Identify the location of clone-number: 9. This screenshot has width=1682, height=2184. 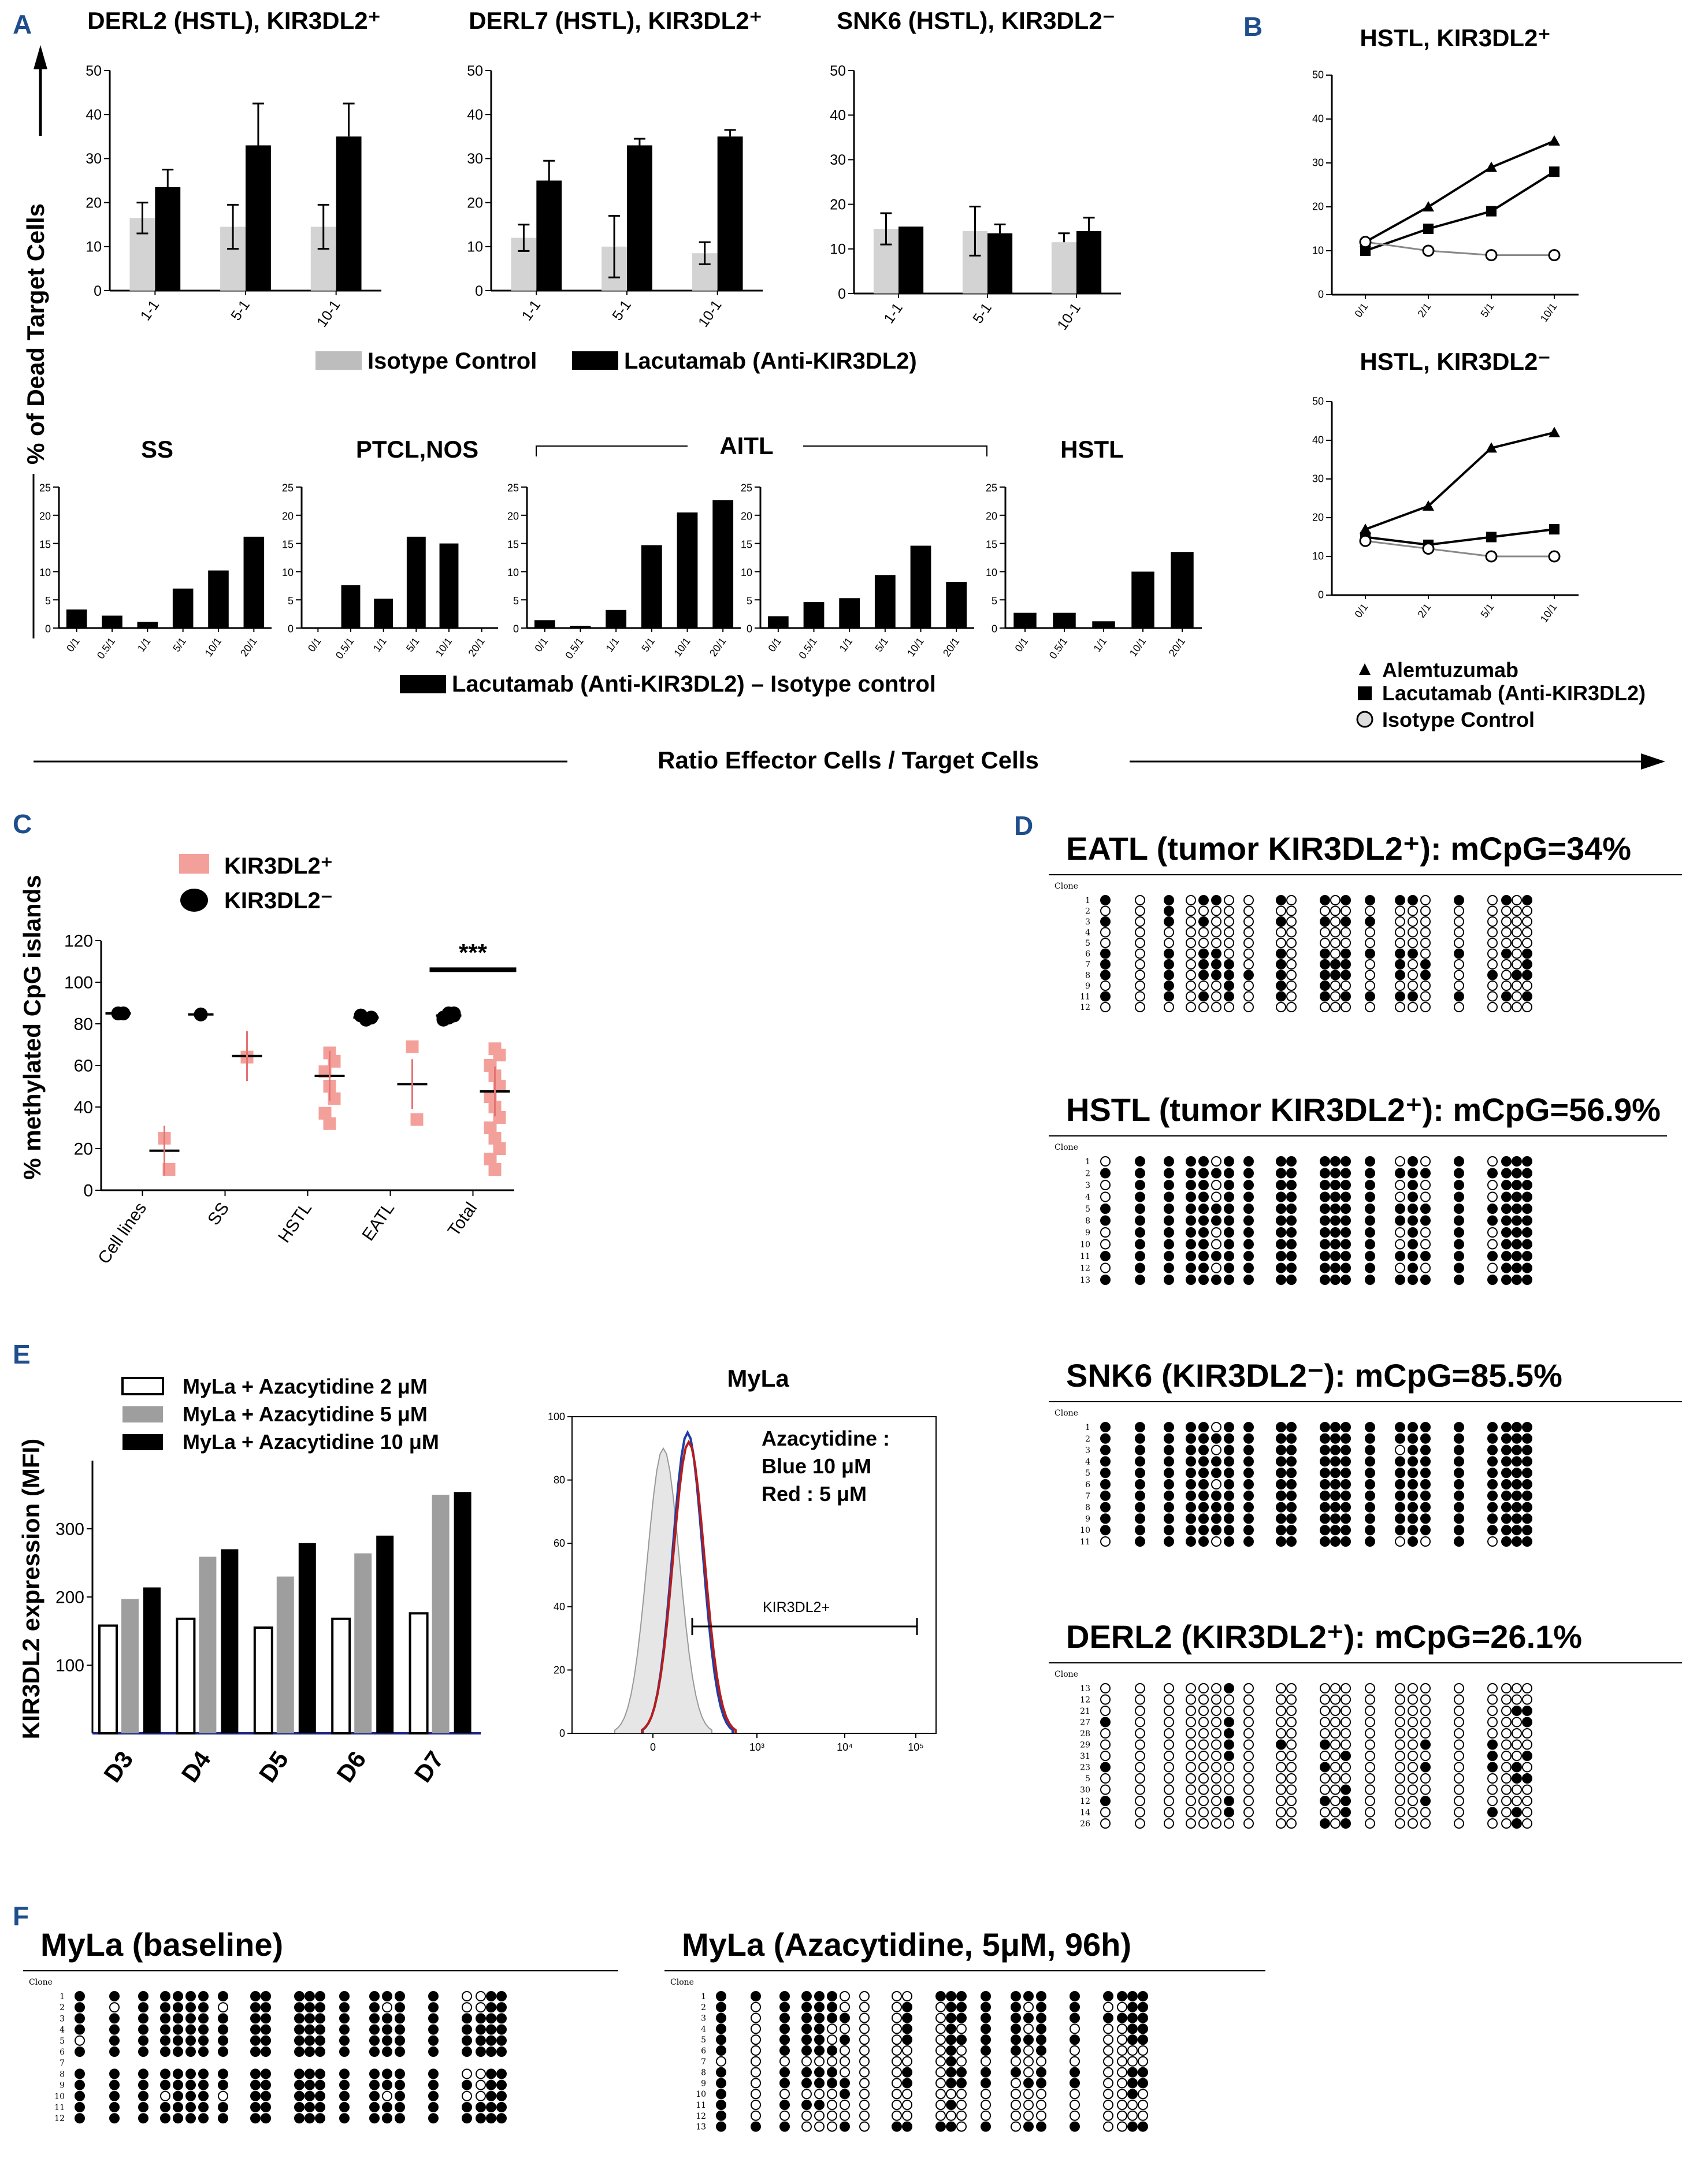
(703, 2083).